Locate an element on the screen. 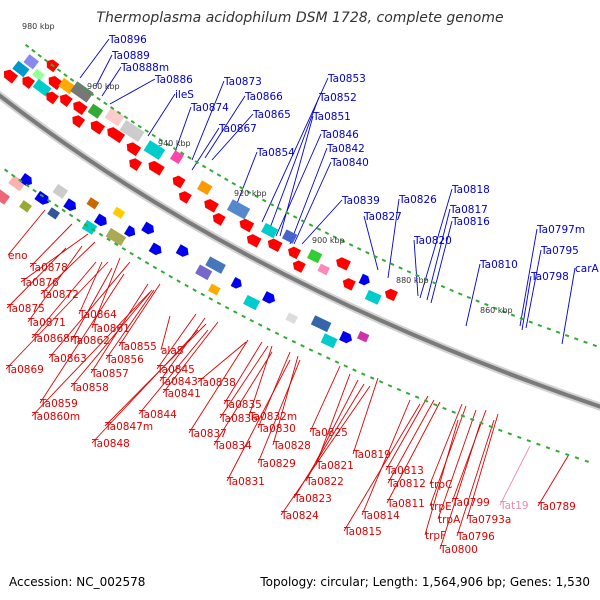  reverse-gene-label: Ta0812 is located at coordinates (406, 484).